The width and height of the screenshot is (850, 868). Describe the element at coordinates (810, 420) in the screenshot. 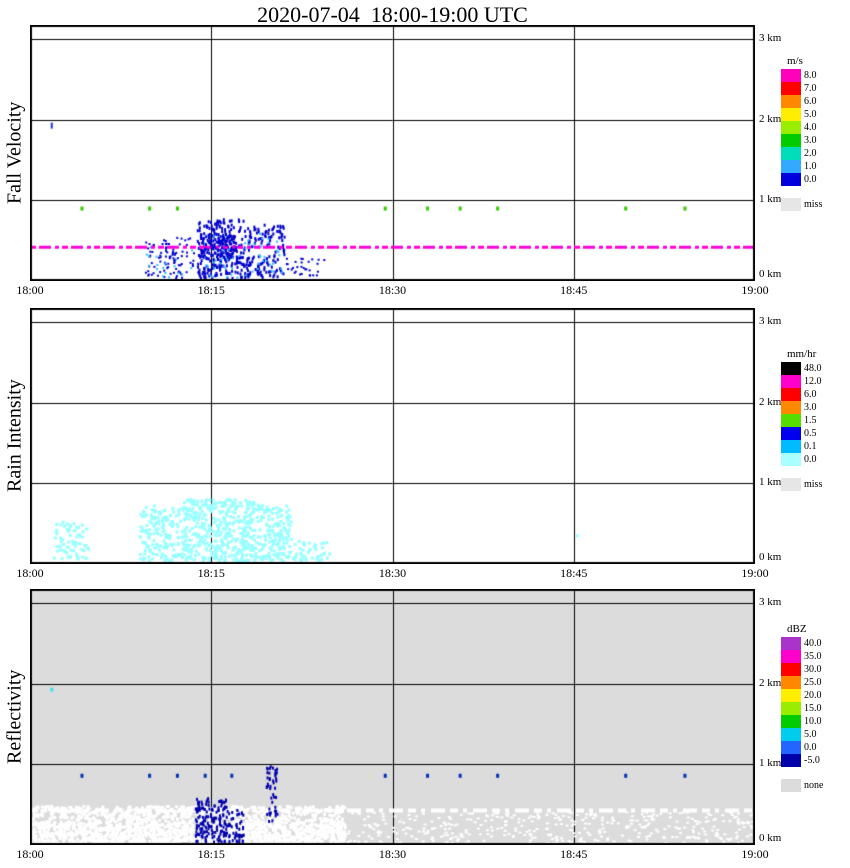

I see `legend-label: 1.5` at that location.